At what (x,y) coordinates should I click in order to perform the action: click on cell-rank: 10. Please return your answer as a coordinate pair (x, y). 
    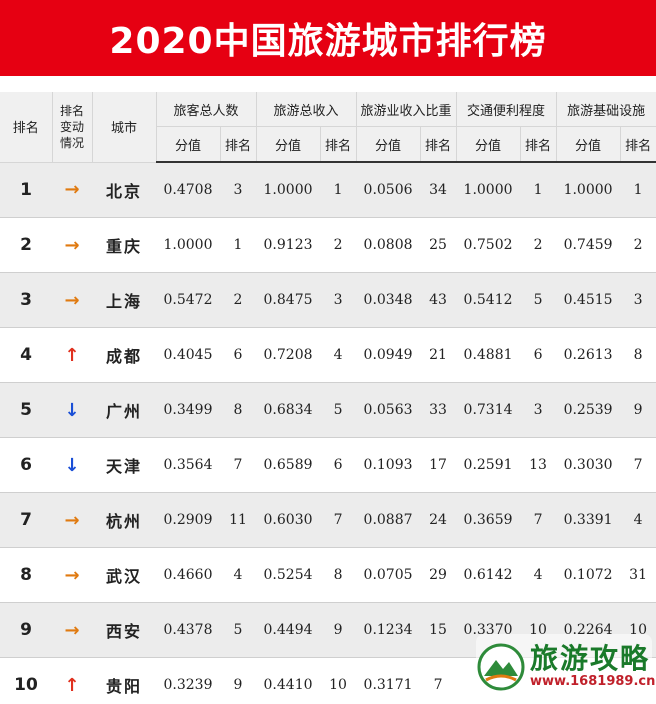
    Looking at the image, I should click on (338, 680).